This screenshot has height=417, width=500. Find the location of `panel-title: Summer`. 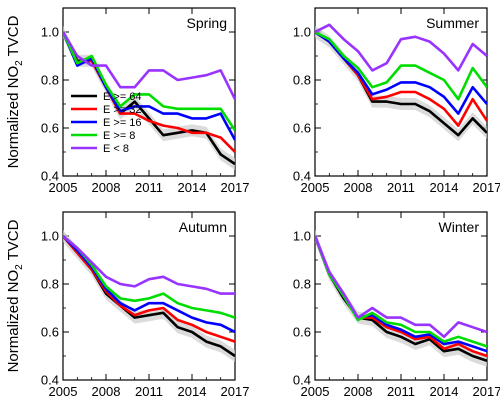

panel-title: Summer is located at coordinates (452, 23).